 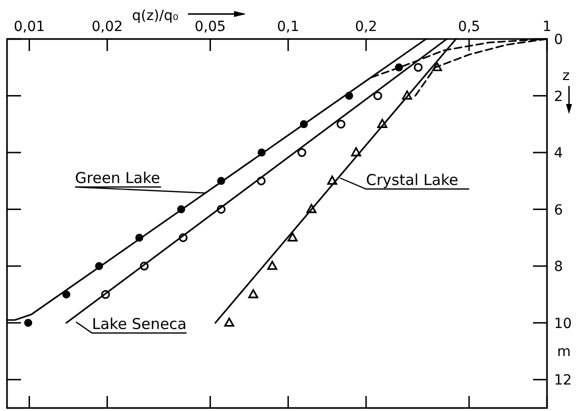 I want to click on y-axis-title: z, so click(x=566, y=76).